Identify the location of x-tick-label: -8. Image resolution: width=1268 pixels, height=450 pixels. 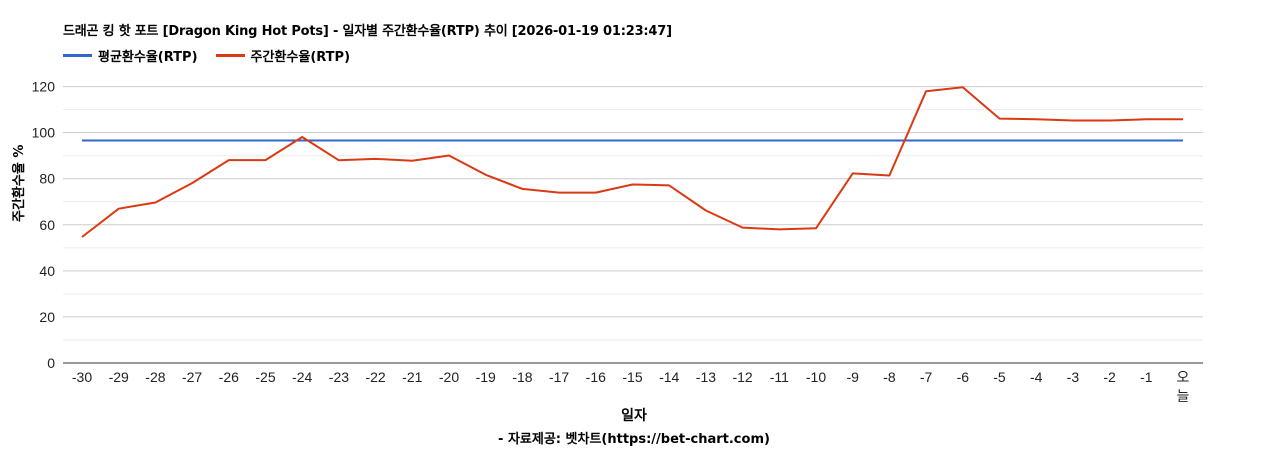
(889, 377).